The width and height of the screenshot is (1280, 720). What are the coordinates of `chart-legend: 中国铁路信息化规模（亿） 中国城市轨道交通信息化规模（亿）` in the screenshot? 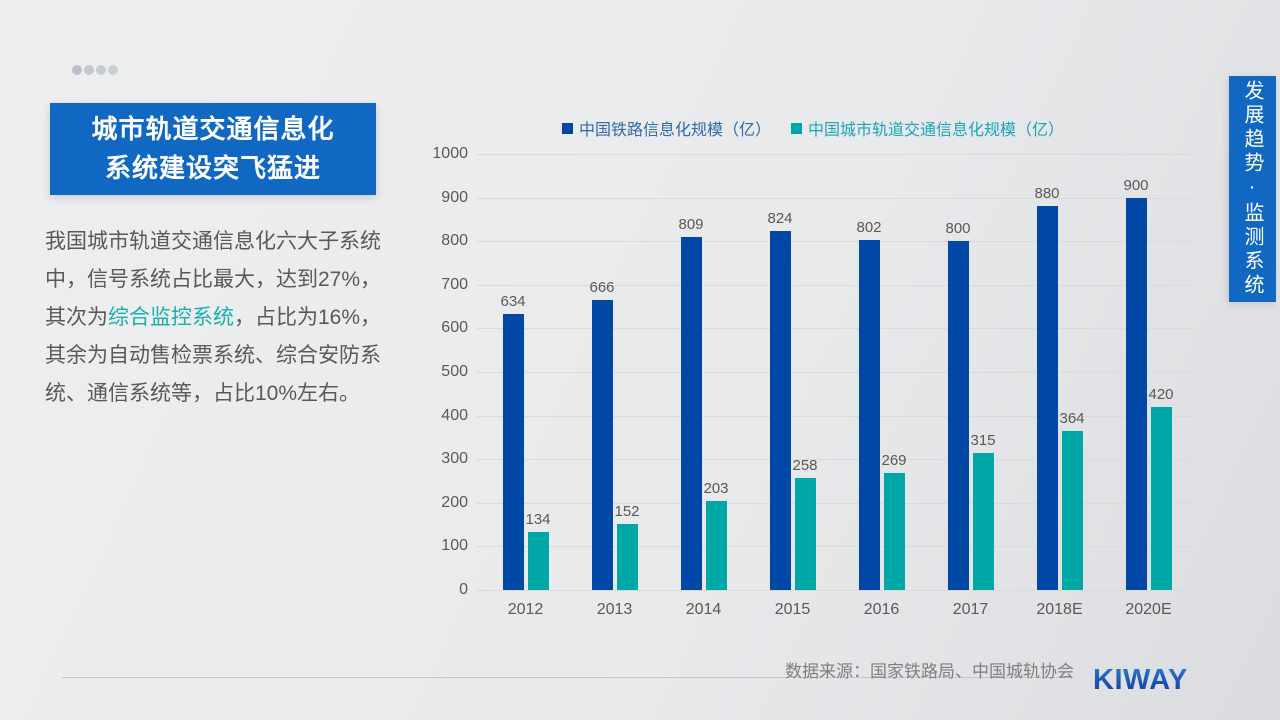 It's located at (813, 128).